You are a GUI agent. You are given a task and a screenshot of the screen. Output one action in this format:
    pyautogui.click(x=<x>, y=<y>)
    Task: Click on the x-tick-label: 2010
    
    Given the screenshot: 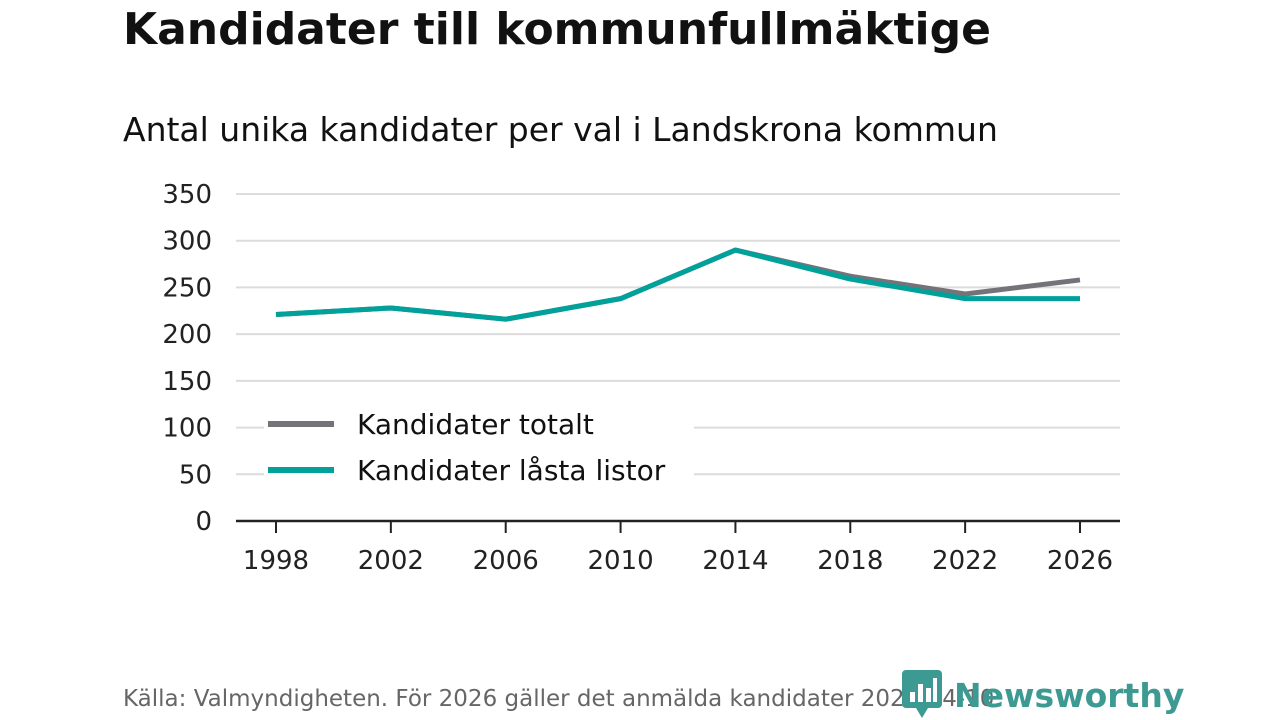 What is the action you would take?
    pyautogui.click(x=620, y=561)
    